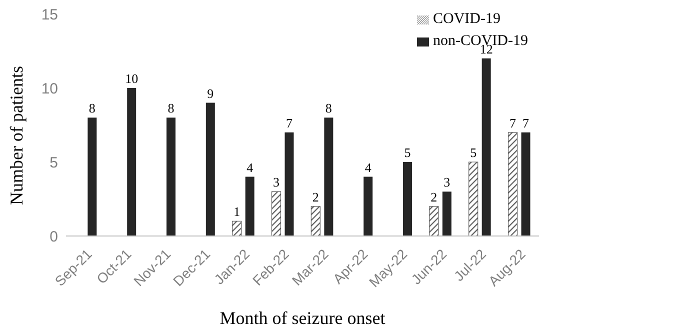  Describe the element at coordinates (49, 89) in the screenshot. I see `y-tick-label: 10` at that location.